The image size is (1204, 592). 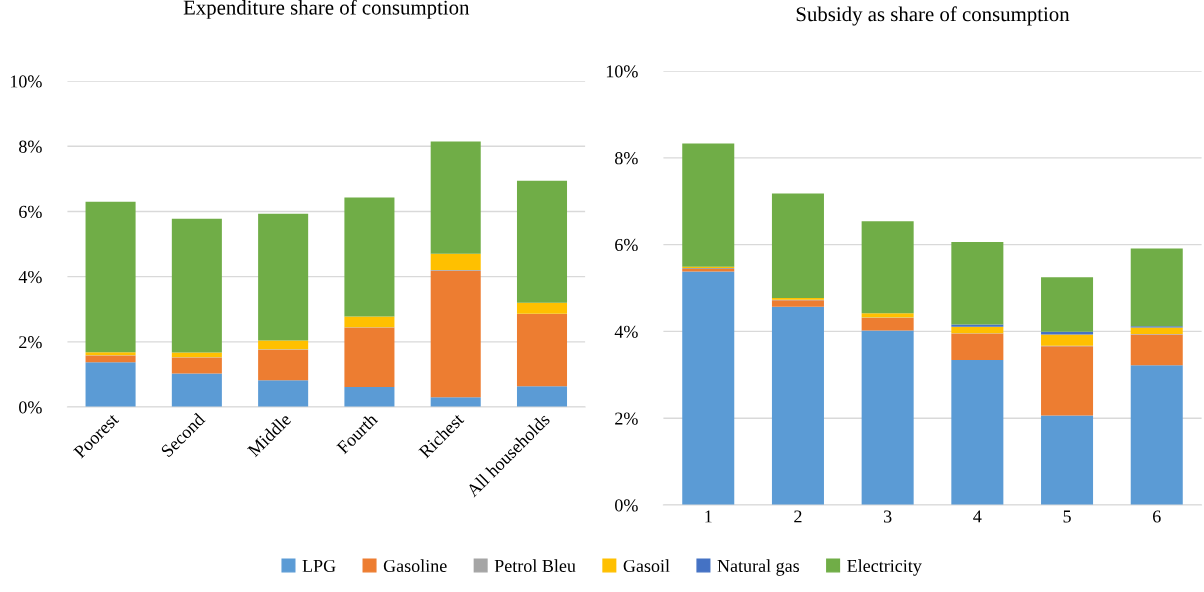 What do you see at coordinates (646, 566) in the screenshot?
I see `legend-label: Gasoil` at bounding box center [646, 566].